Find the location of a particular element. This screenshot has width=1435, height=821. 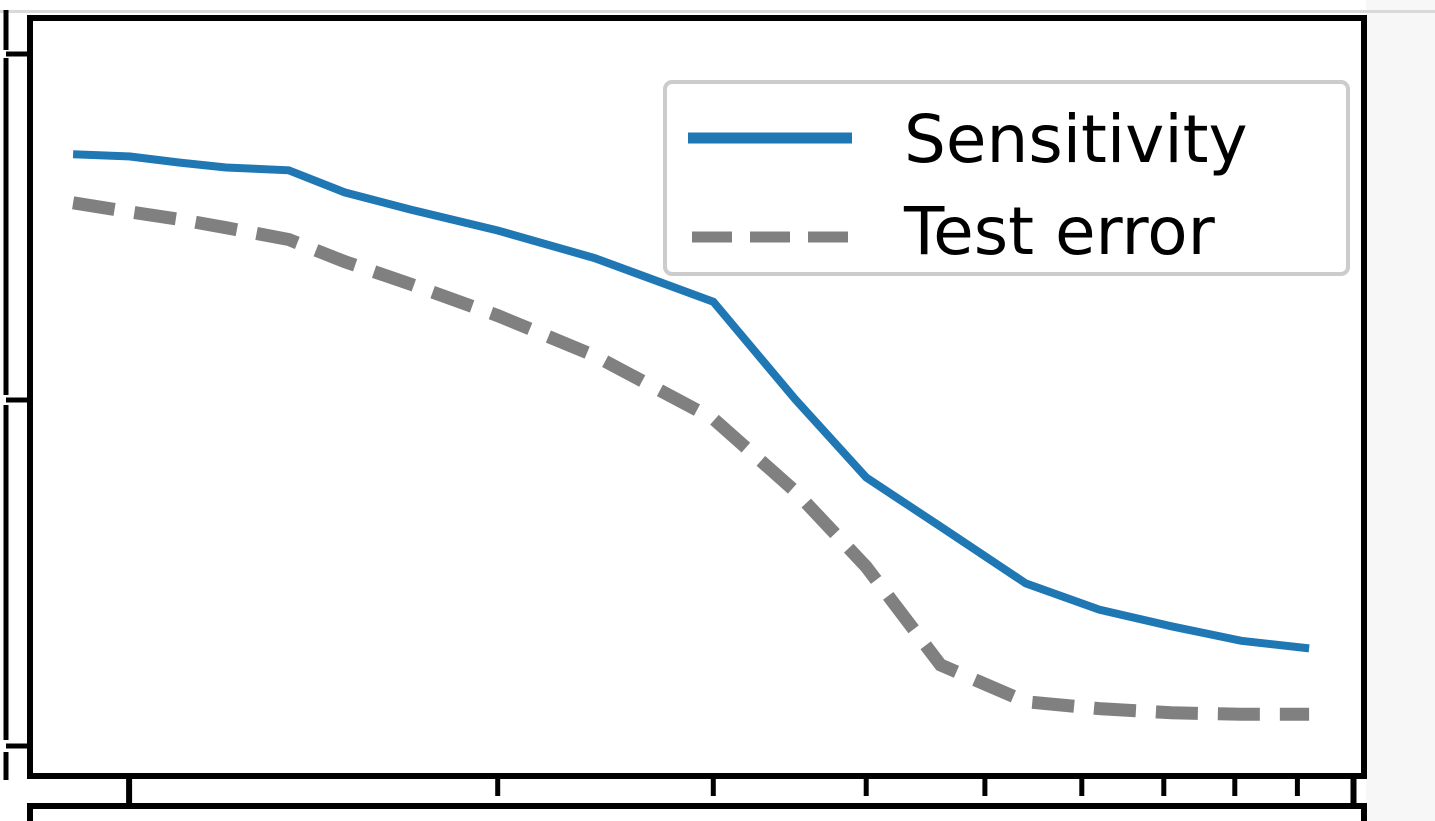

legend: Sensitivity Test error is located at coordinates (1006, 178).